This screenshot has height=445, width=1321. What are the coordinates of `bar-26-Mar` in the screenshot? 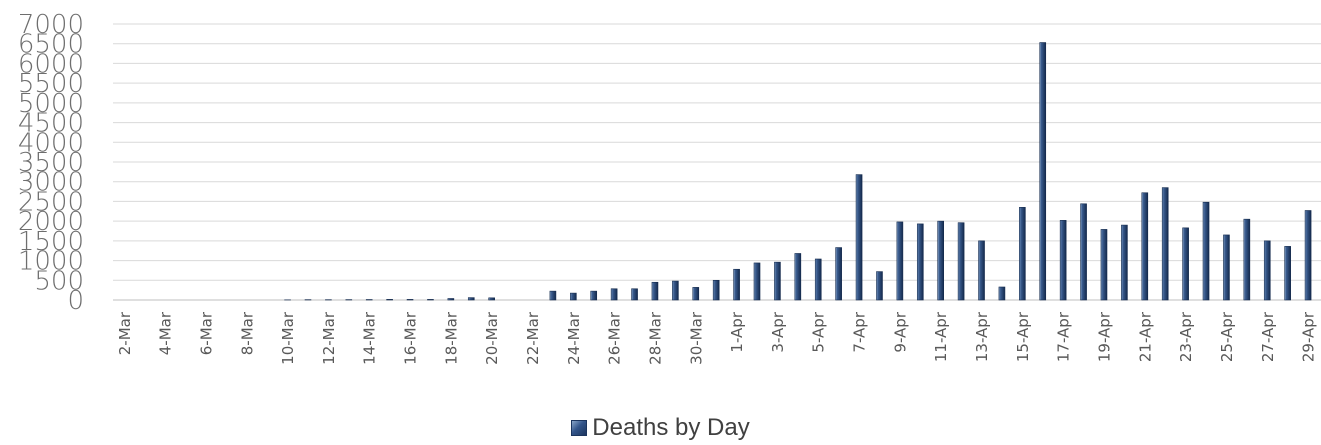 It's located at (614, 294).